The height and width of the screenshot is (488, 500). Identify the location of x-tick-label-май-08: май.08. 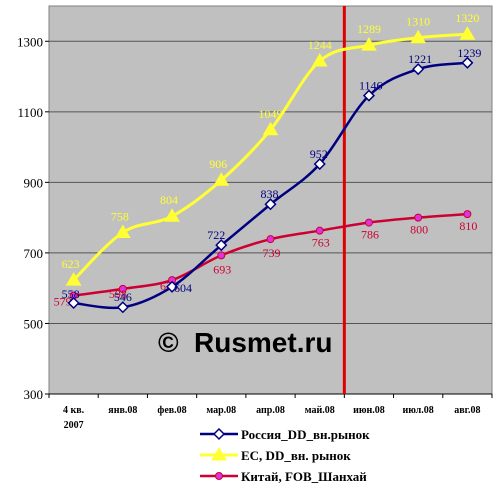
(320, 410).